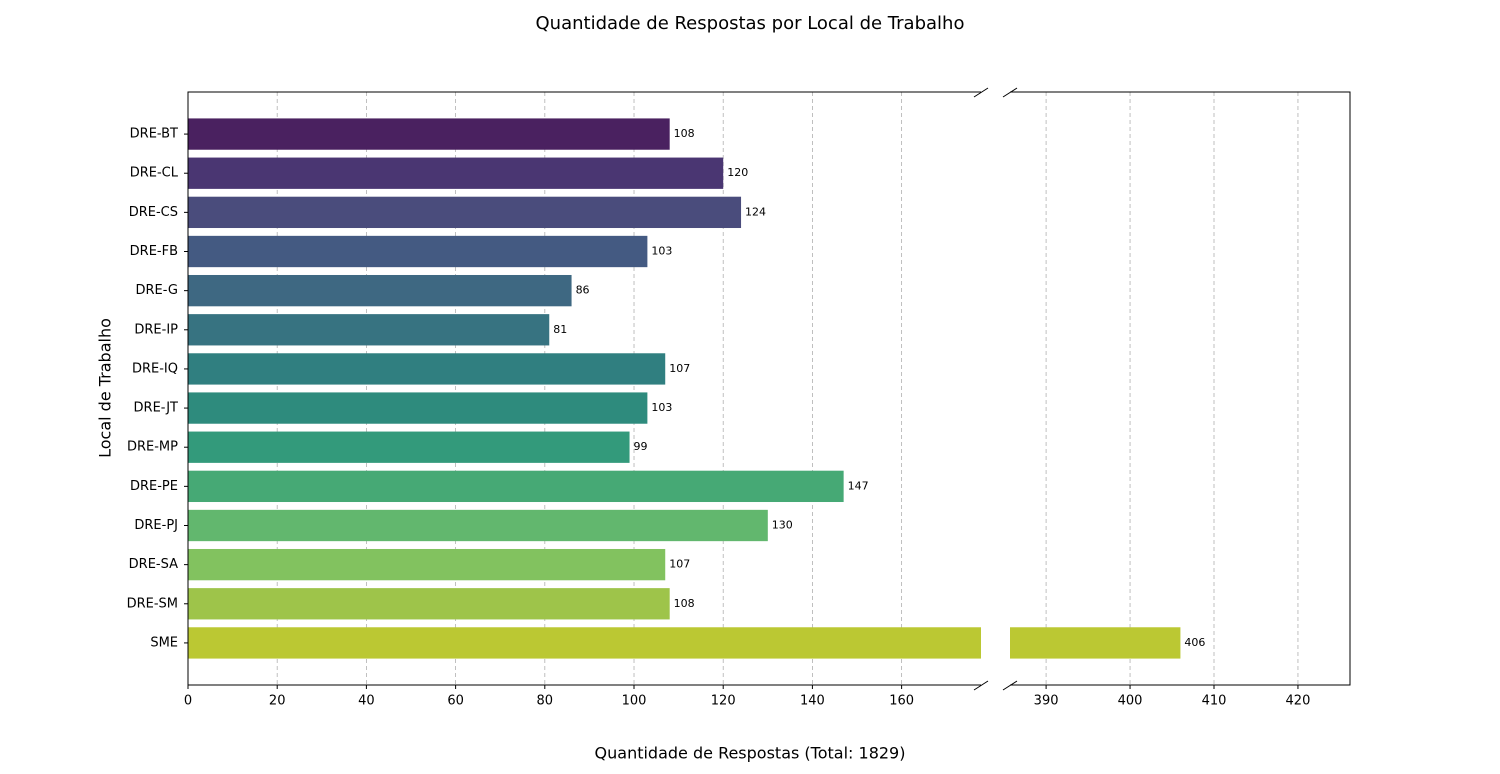  I want to click on x-axis-label: Quantidade de Respostas (Total: 1829), so click(750, 753).